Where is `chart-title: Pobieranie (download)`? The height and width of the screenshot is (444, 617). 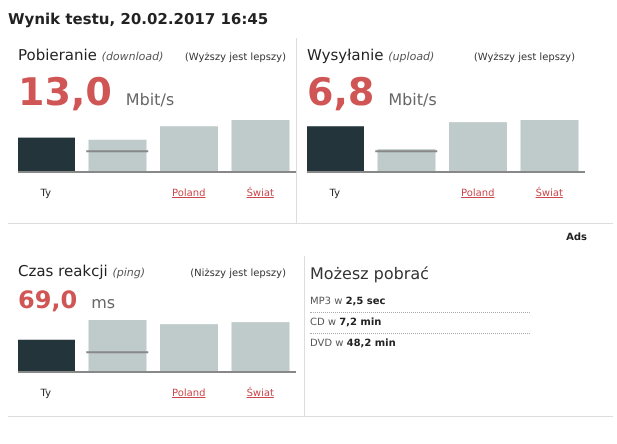
chart-title: Pobieranie (download) is located at coordinates (91, 55).